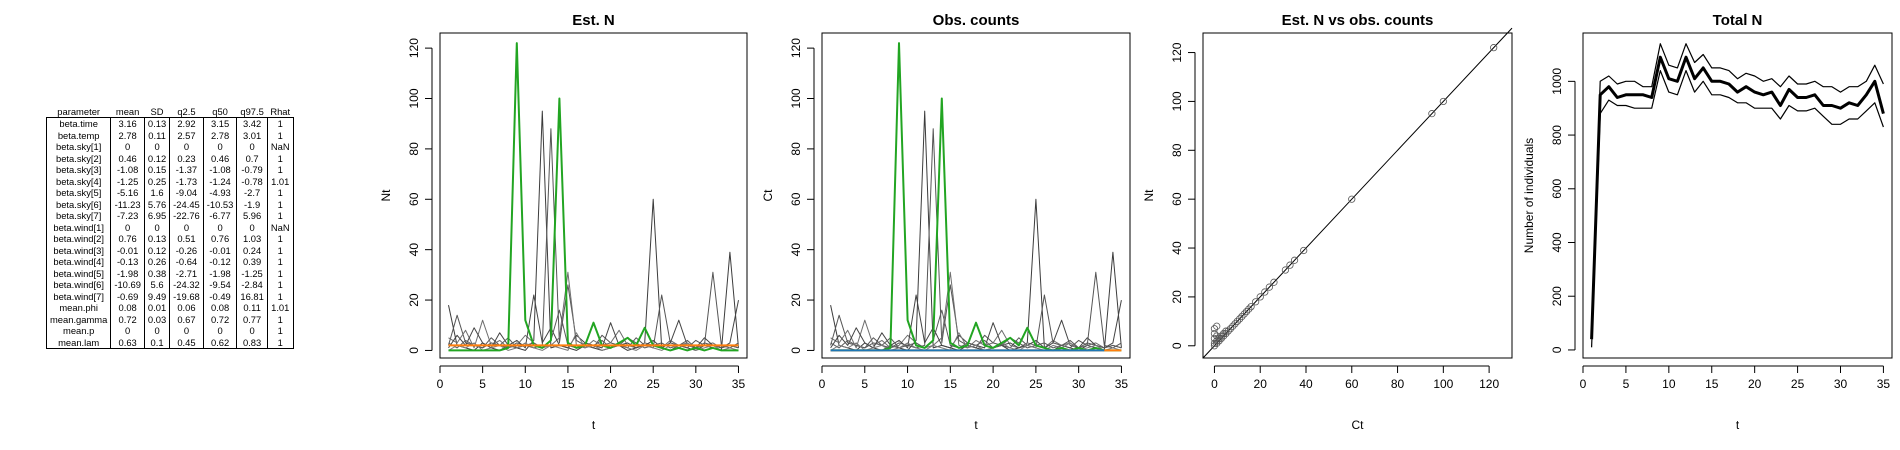 Image resolution: width=1900 pixels, height=450 pixels. Describe the element at coordinates (157, 193) in the screenshot. I see `table-cell: 1.6` at that location.